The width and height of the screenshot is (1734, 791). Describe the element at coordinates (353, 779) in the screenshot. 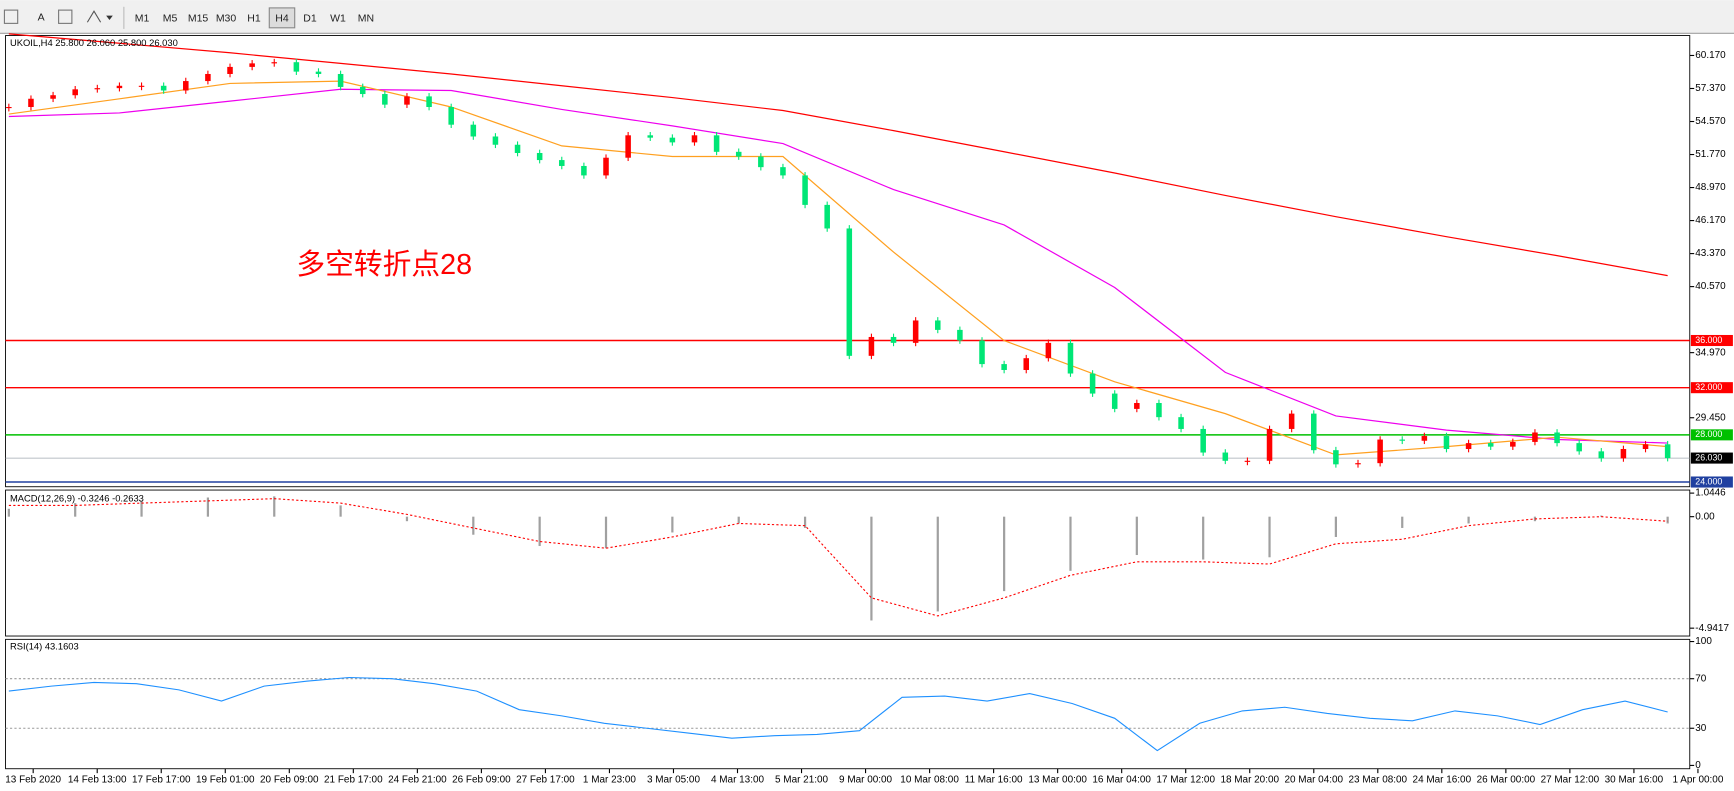

I see `x-tick-label: 21 Feb 17:00` at that location.